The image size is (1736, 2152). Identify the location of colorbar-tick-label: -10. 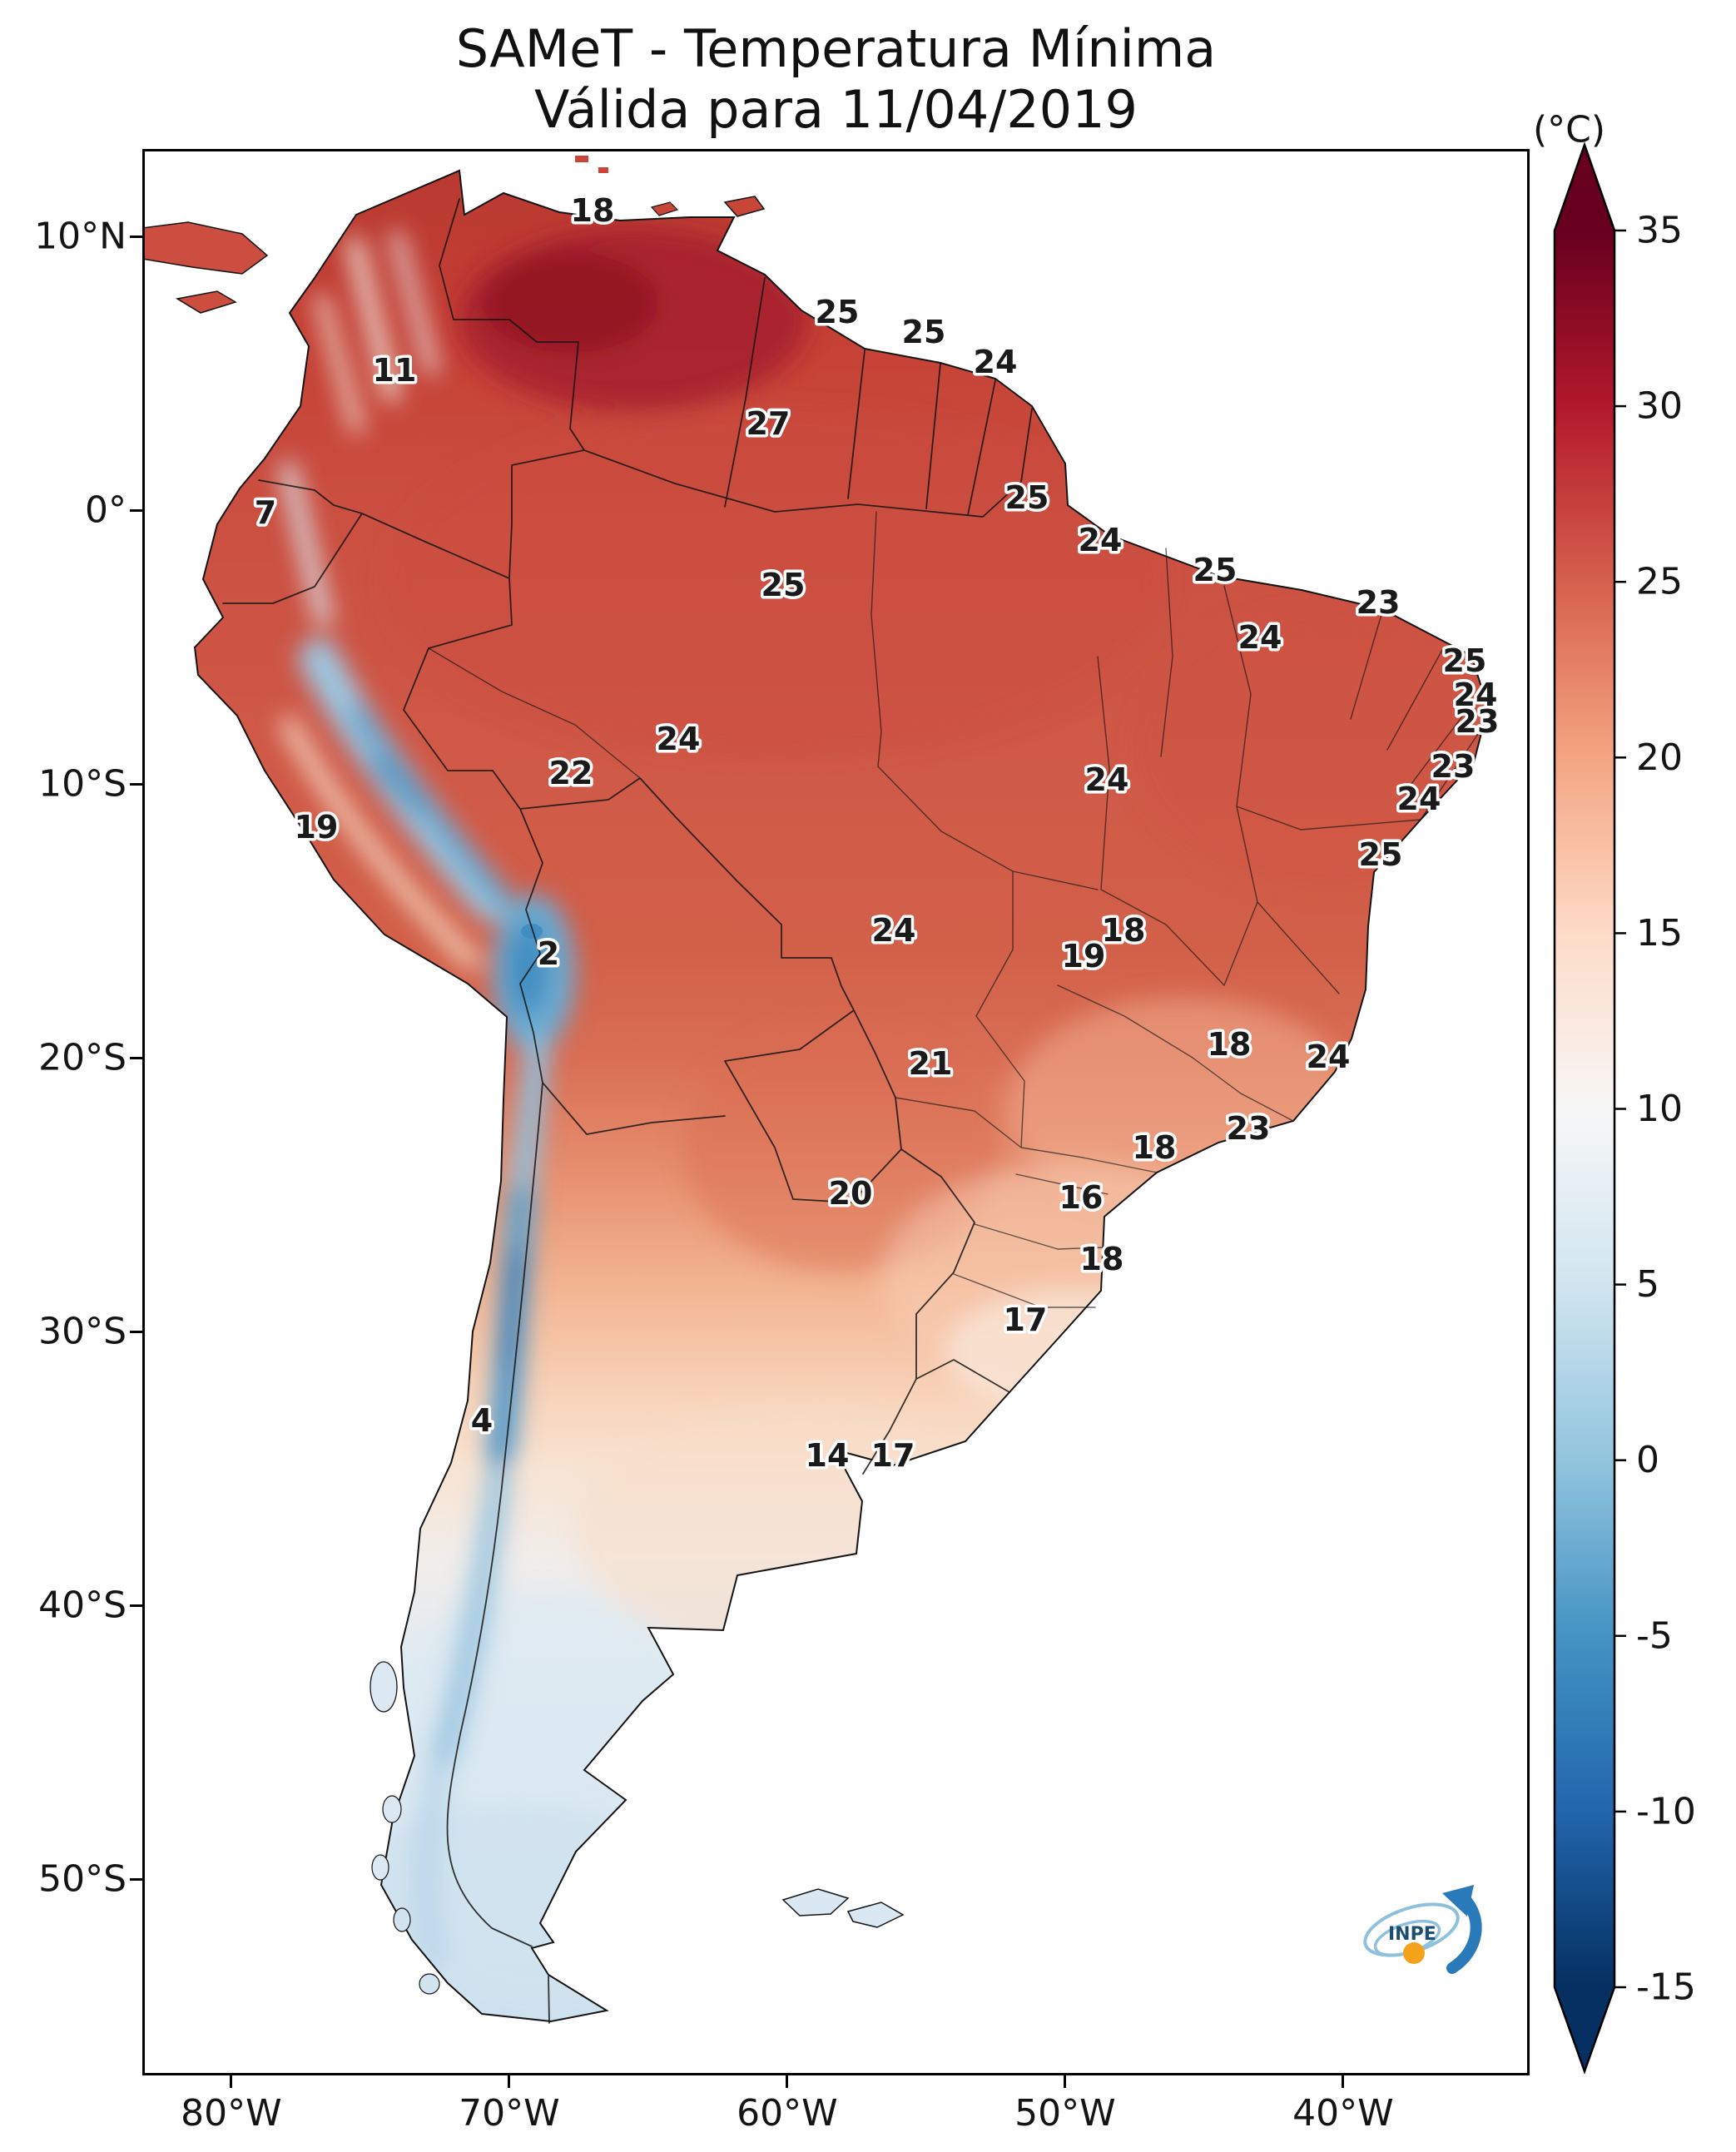
(1666, 1811).